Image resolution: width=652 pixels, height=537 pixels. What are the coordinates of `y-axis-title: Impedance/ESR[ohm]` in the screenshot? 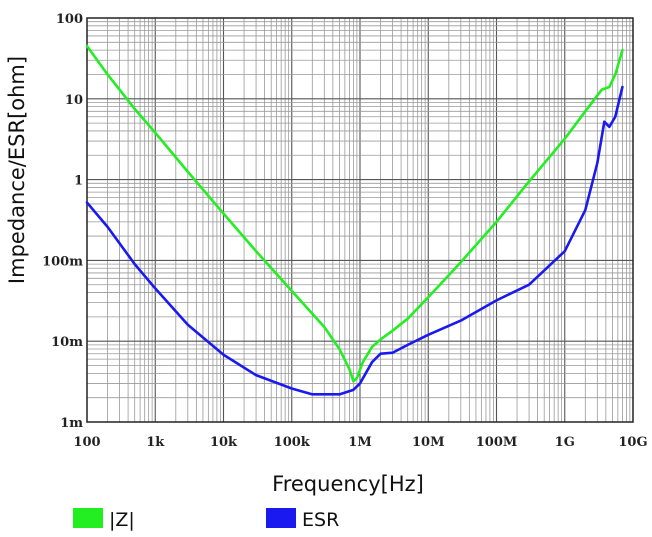 It's located at (17, 170).